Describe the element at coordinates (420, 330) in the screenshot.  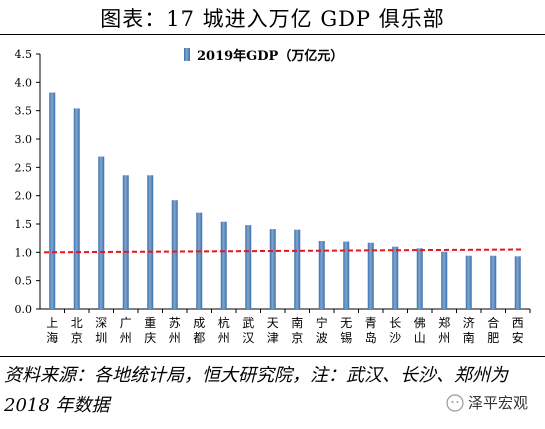
I see `x-tick-label: 佛山` at that location.